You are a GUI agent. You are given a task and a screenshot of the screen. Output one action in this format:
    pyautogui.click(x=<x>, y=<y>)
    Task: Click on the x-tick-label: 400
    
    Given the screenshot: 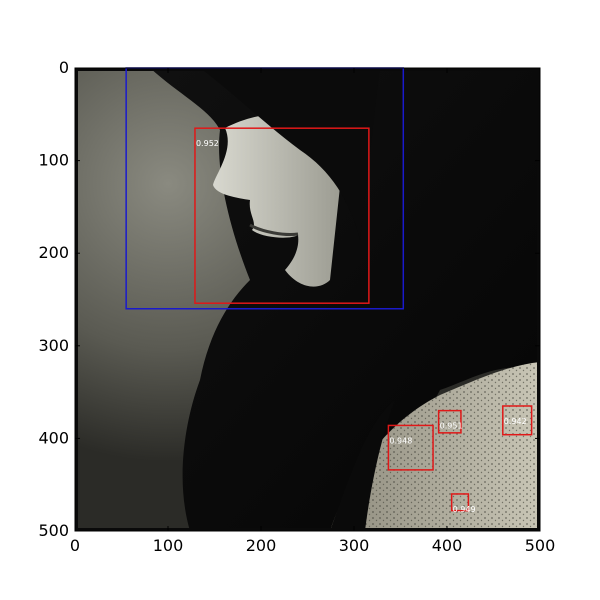 What is the action you would take?
    pyautogui.click(x=447, y=545)
    